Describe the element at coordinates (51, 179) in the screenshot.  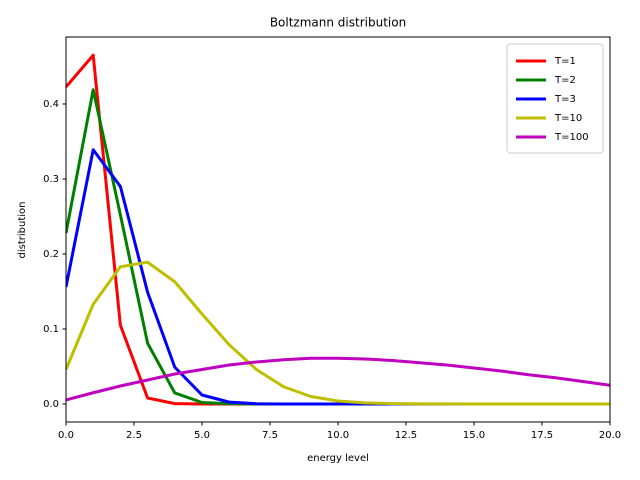
I see `y-tick-label: 0.3` at that location.